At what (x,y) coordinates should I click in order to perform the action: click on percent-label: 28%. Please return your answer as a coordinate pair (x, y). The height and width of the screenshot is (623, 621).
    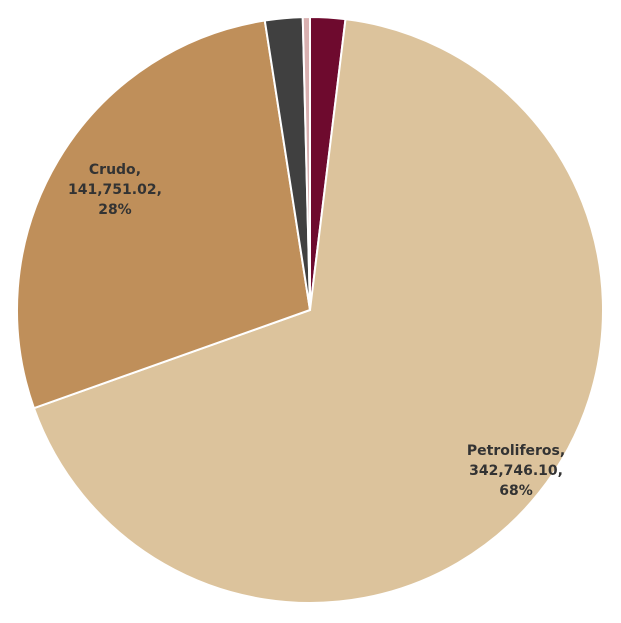
    Looking at the image, I should click on (115, 210).